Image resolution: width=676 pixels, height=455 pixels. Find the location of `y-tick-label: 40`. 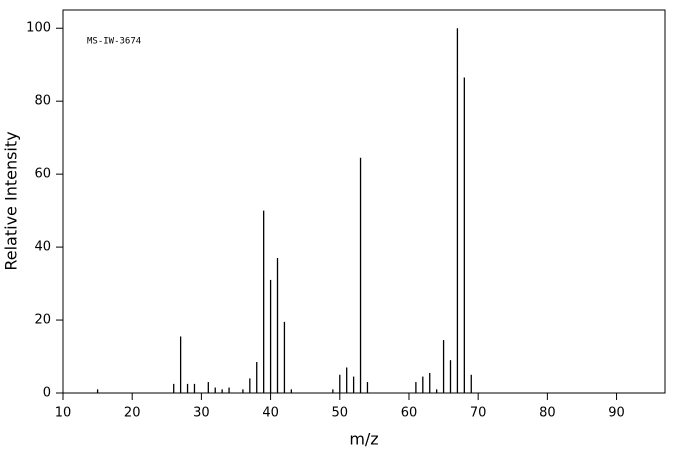

y-tick-label: 40 is located at coordinates (42, 247).